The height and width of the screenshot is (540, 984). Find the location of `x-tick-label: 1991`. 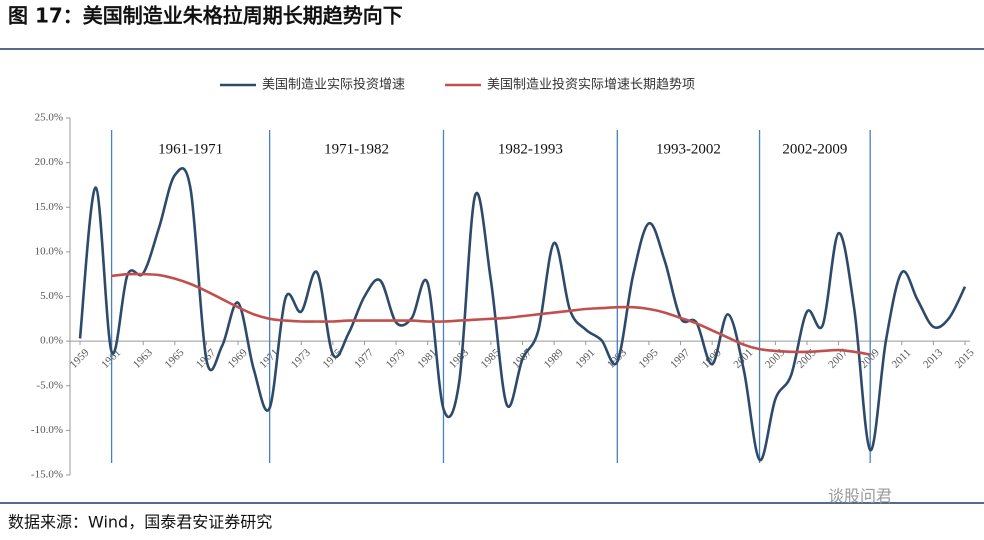

x-tick-label: 1991 is located at coordinates (585, 359).